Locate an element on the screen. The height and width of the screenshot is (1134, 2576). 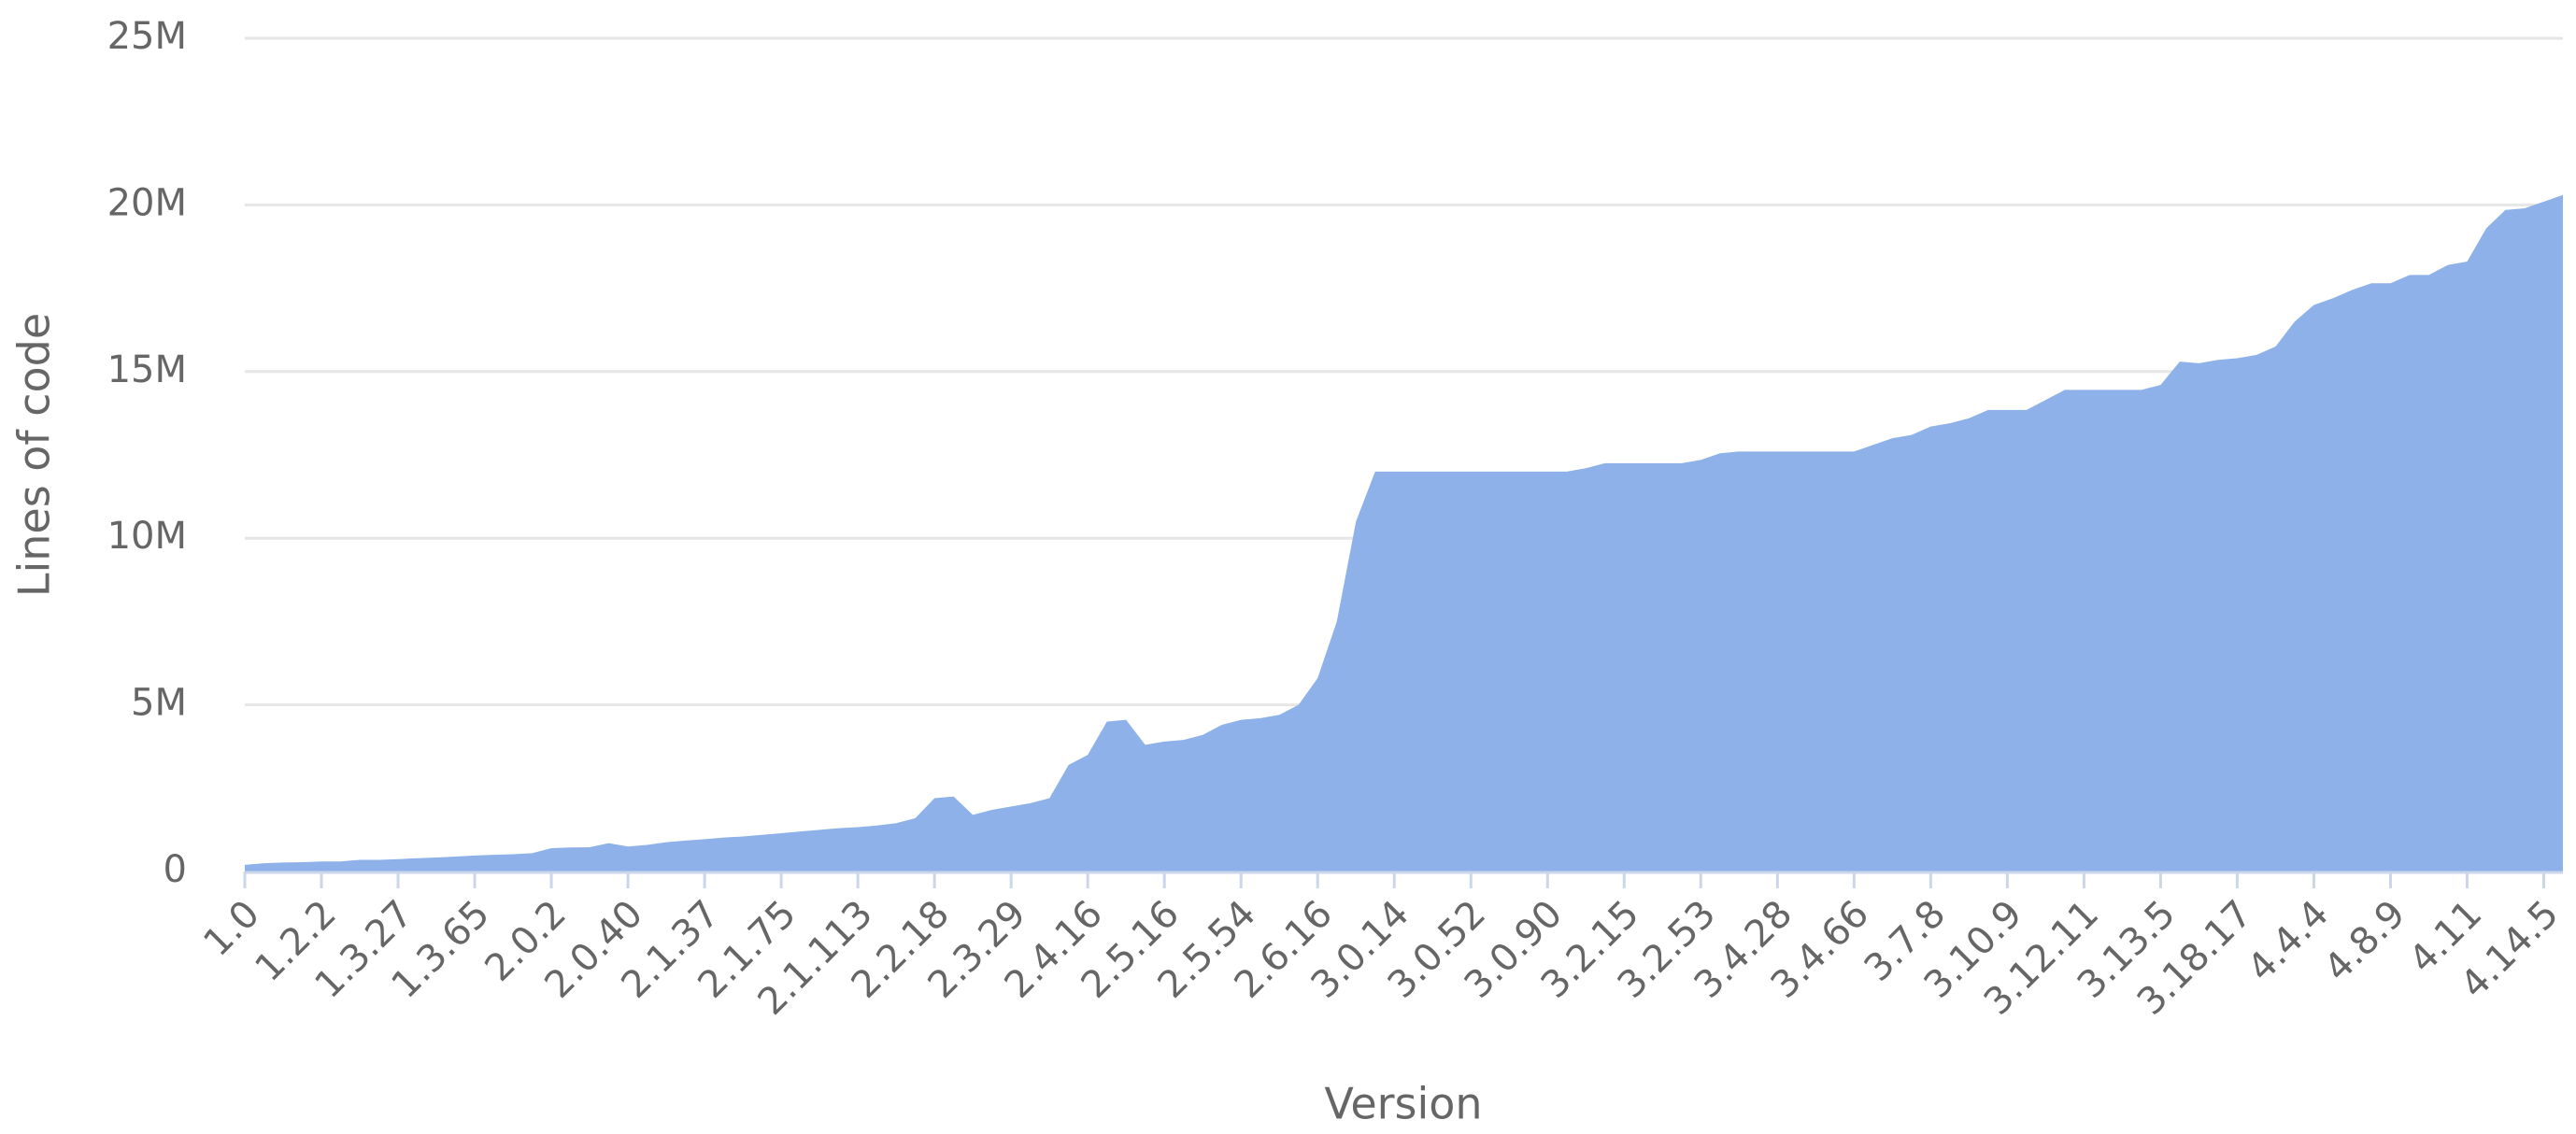
y-axis-title: Lines of code is located at coordinates (34, 455).